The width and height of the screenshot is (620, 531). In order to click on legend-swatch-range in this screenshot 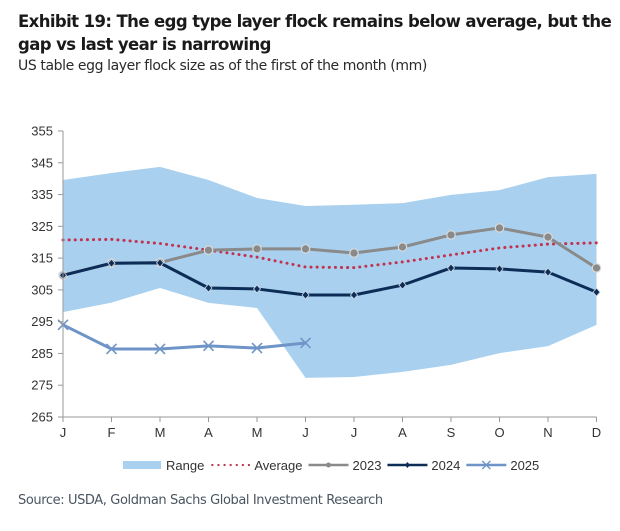, I will do `click(142, 465)`.